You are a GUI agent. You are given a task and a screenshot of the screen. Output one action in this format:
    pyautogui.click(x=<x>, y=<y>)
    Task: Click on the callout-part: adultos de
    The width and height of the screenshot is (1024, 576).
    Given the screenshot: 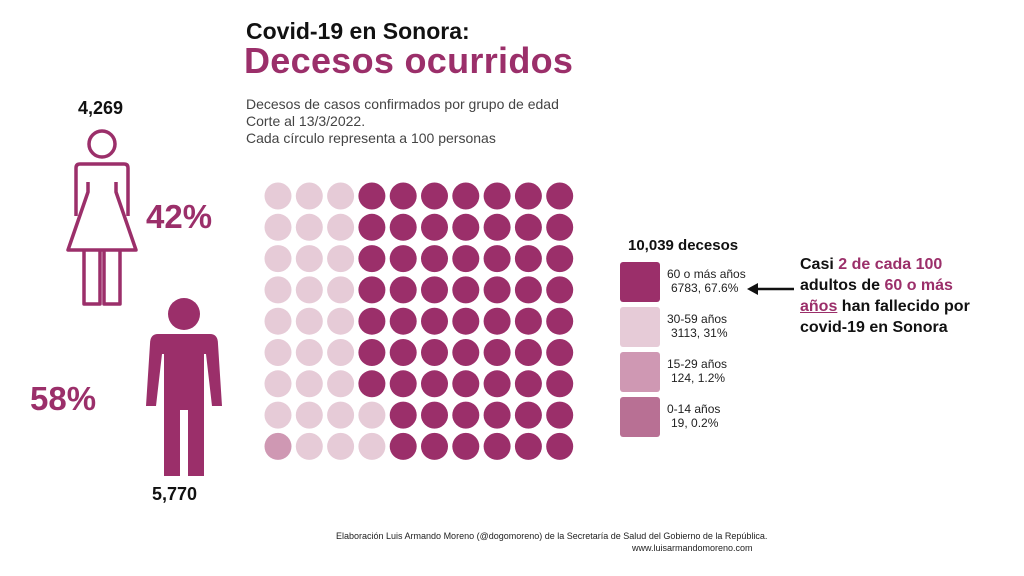 What is the action you would take?
    pyautogui.click(x=842, y=285)
    